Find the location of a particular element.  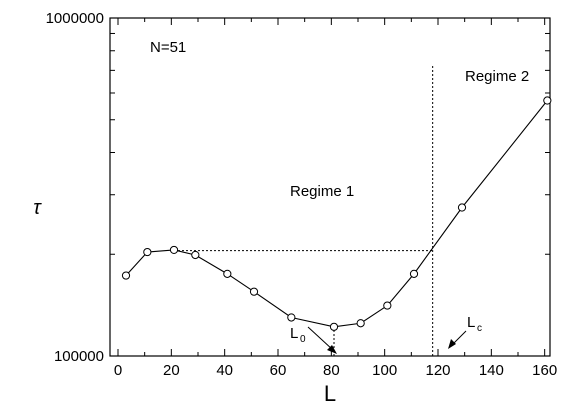

l0-label: L is located at coordinates (294, 333).